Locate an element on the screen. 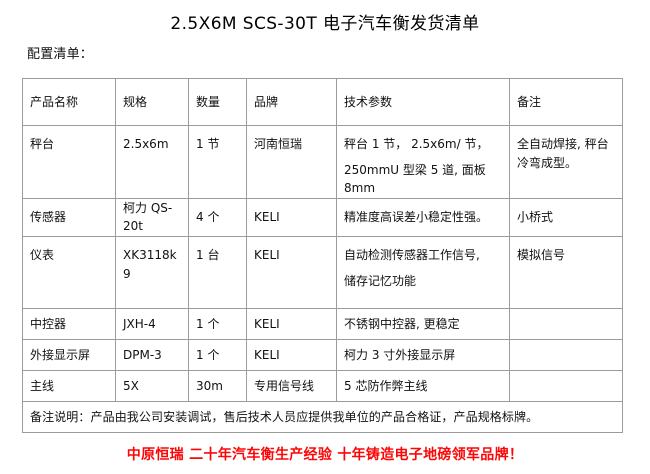  cell-brand: 专用信号线 is located at coordinates (291, 385).